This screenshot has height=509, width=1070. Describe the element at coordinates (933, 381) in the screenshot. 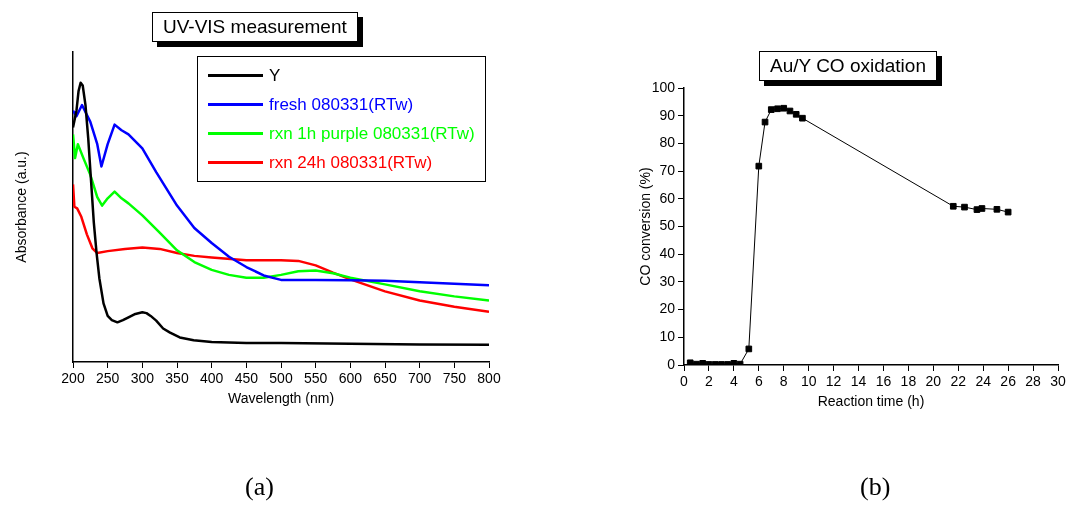

I see `x-tick-label: 20` at that location.